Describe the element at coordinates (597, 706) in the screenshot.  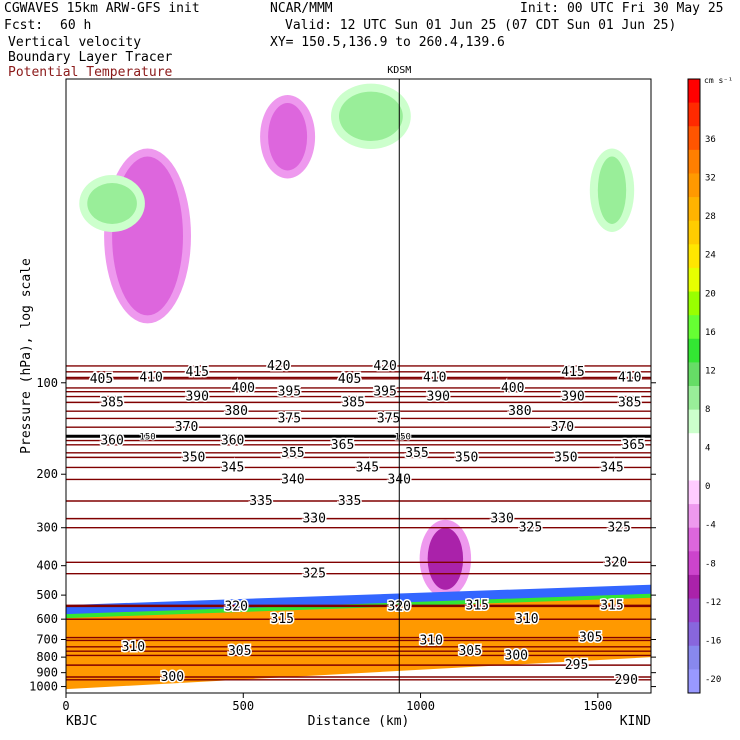
I see `x-tick-label: 1500` at that location.